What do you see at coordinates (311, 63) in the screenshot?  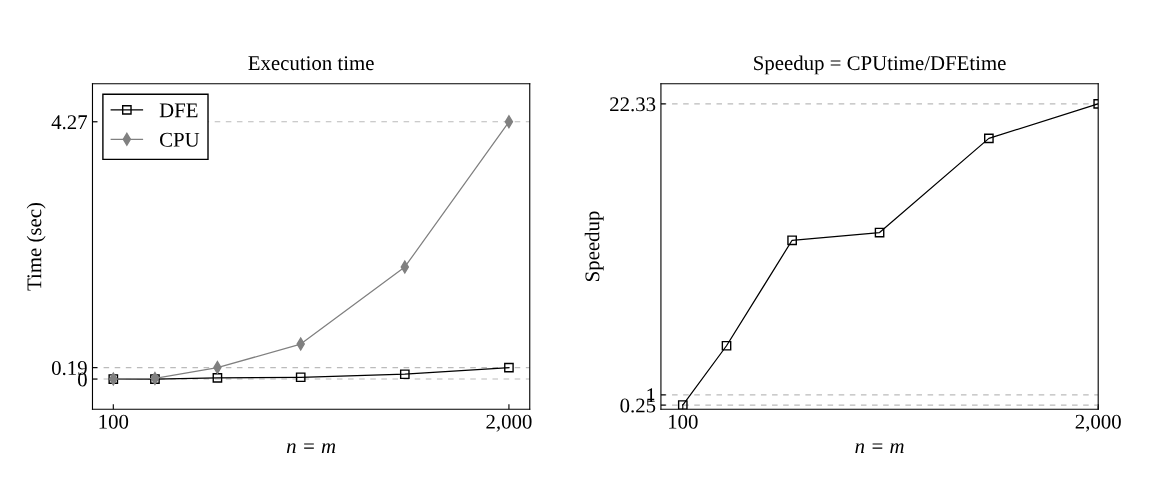 I see `chart-title: Execution time` at bounding box center [311, 63].